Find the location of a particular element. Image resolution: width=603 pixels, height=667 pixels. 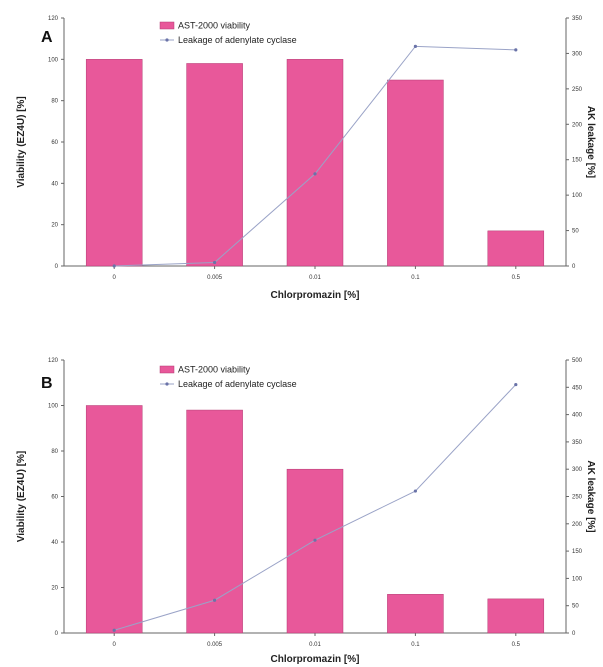

panel-label: B is located at coordinates (47, 383).